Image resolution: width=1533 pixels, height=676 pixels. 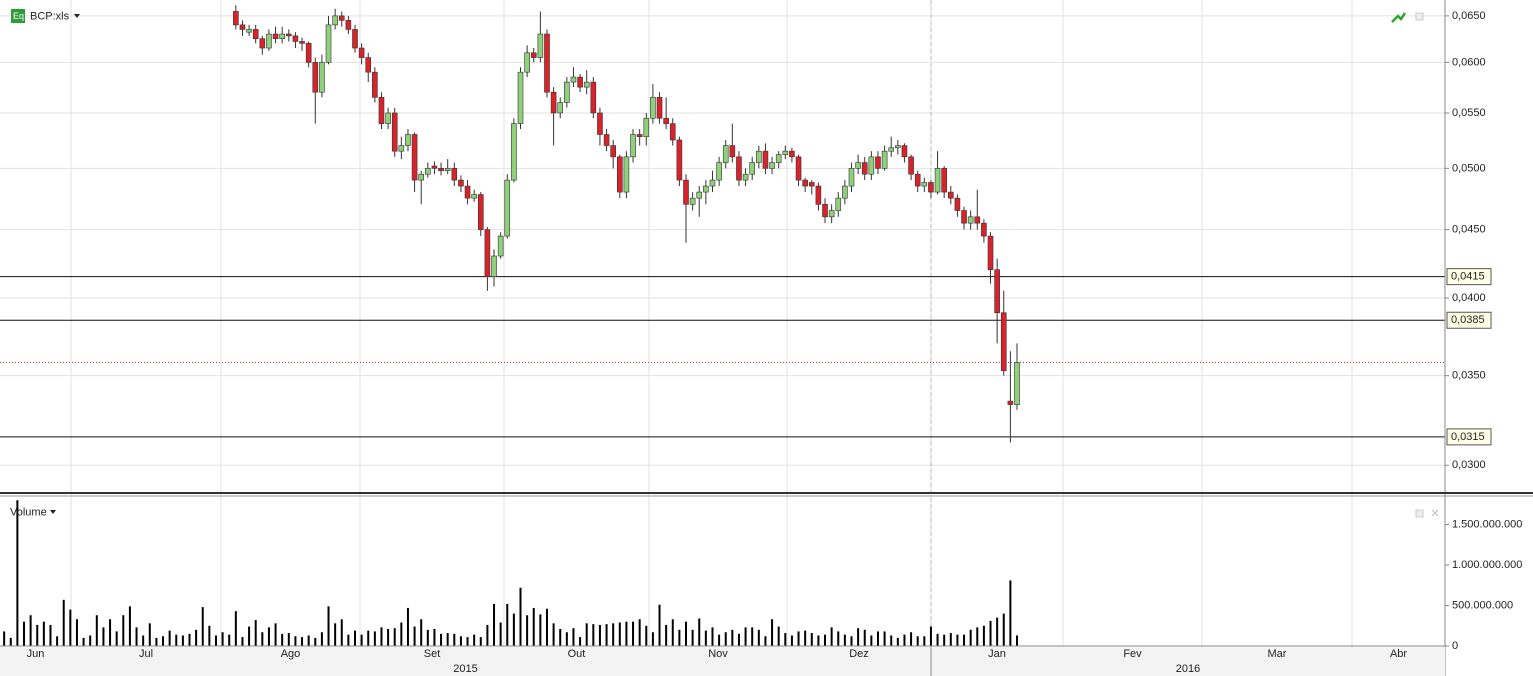 What do you see at coordinates (1469, 168) in the screenshot?
I see `y-tick-label: 0,0500` at bounding box center [1469, 168].